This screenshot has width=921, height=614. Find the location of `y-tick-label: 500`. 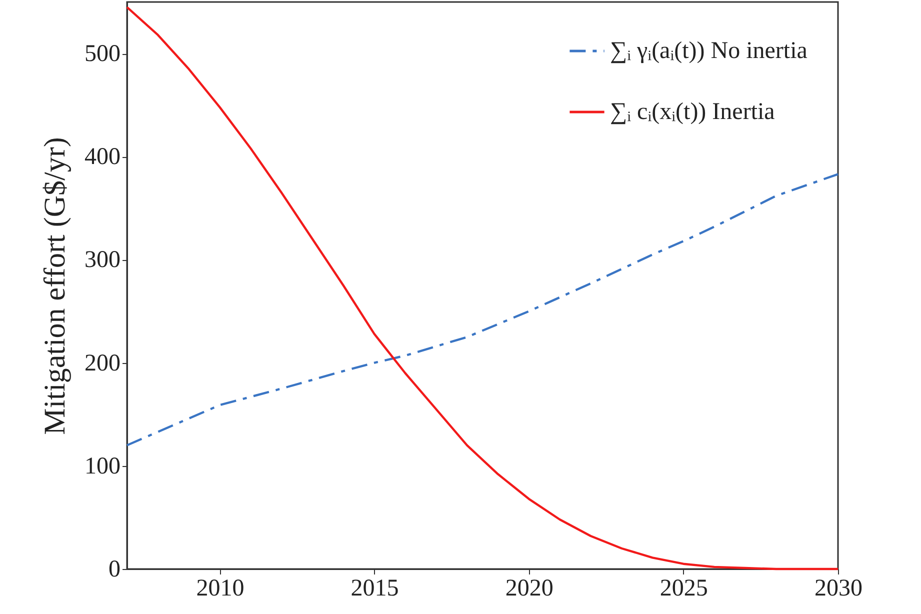

y-tick-label: 500 is located at coordinates (102, 54).